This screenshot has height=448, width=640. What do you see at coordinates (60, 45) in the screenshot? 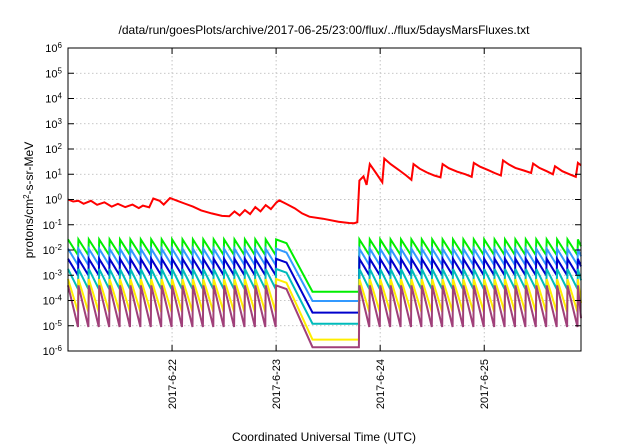
I see `y-tick-exponent: 6` at bounding box center [60, 45].